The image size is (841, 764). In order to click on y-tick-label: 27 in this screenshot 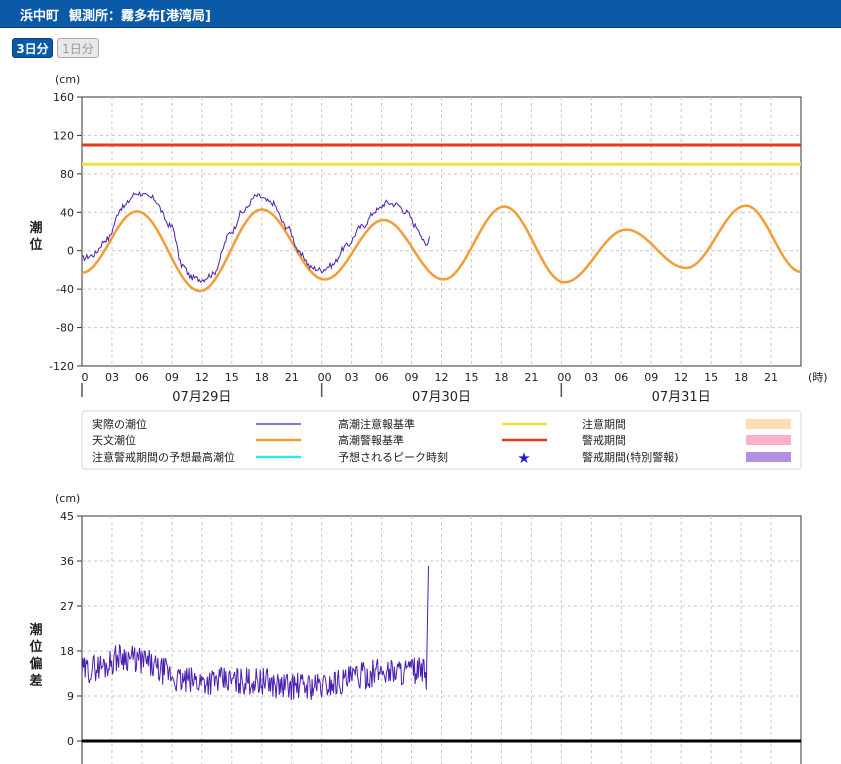, I will do `click(67, 606)`.